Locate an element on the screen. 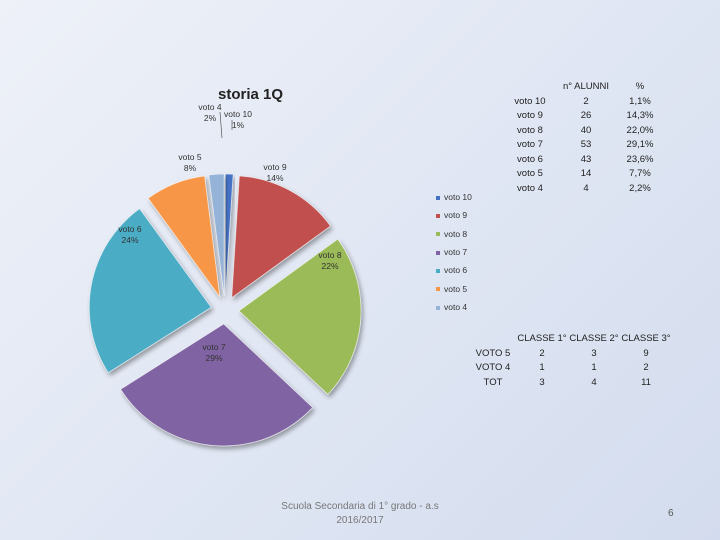 This screenshot has height=540, width=720. table-cell: voto 5 is located at coordinates (530, 173).